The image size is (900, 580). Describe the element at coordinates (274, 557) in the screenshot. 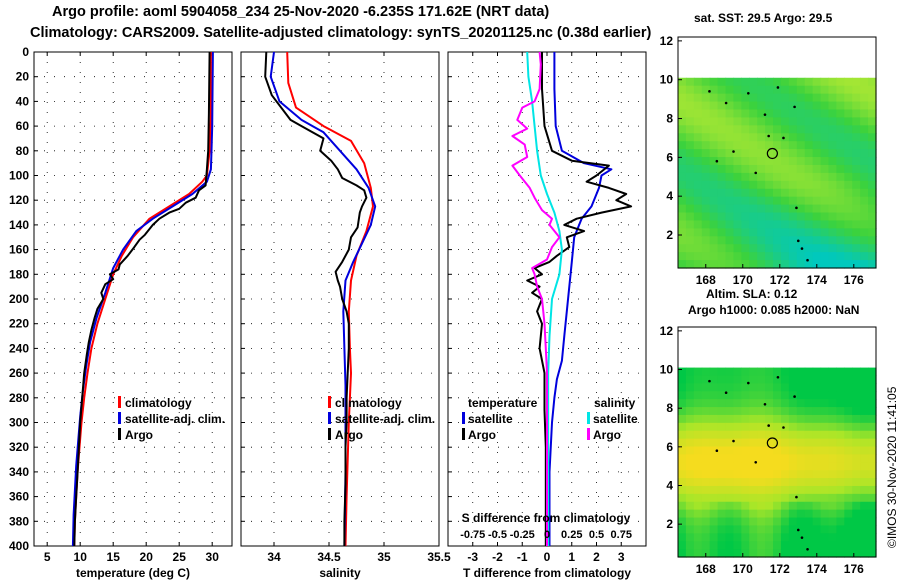

I see `x-tick-label: 34` at that location.